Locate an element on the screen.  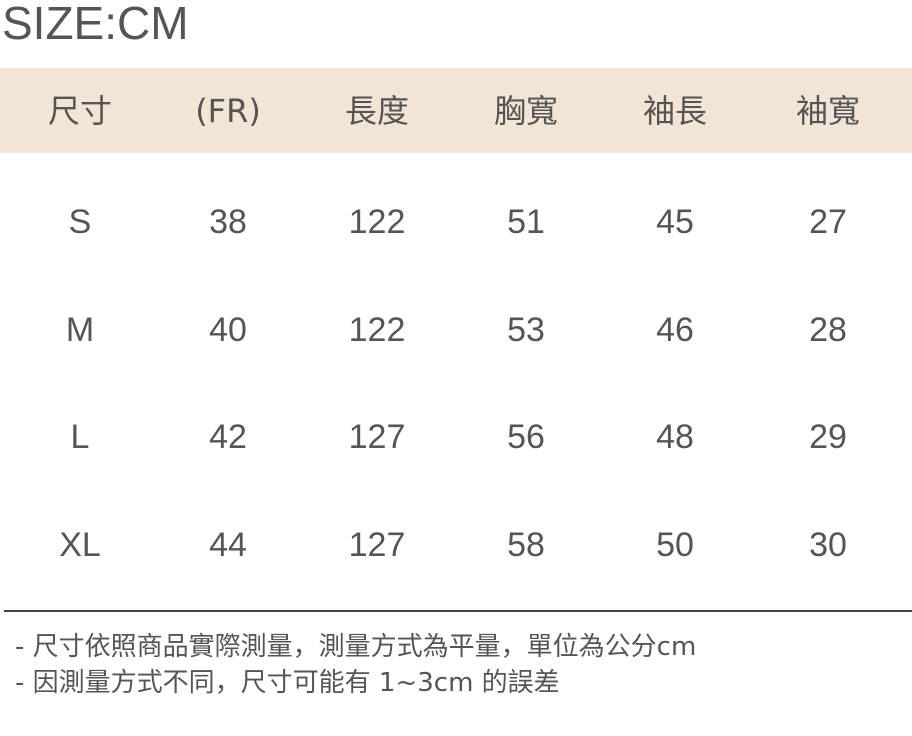
header-size: 尺寸 is located at coordinates (79, 111).